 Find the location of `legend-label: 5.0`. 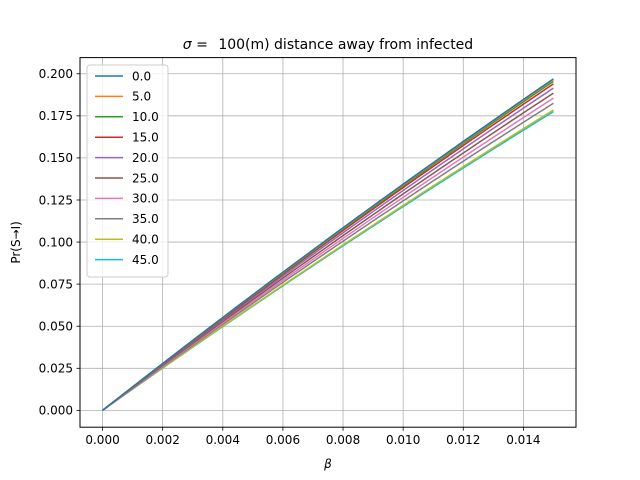

legend-label: 5.0 is located at coordinates (141, 97).